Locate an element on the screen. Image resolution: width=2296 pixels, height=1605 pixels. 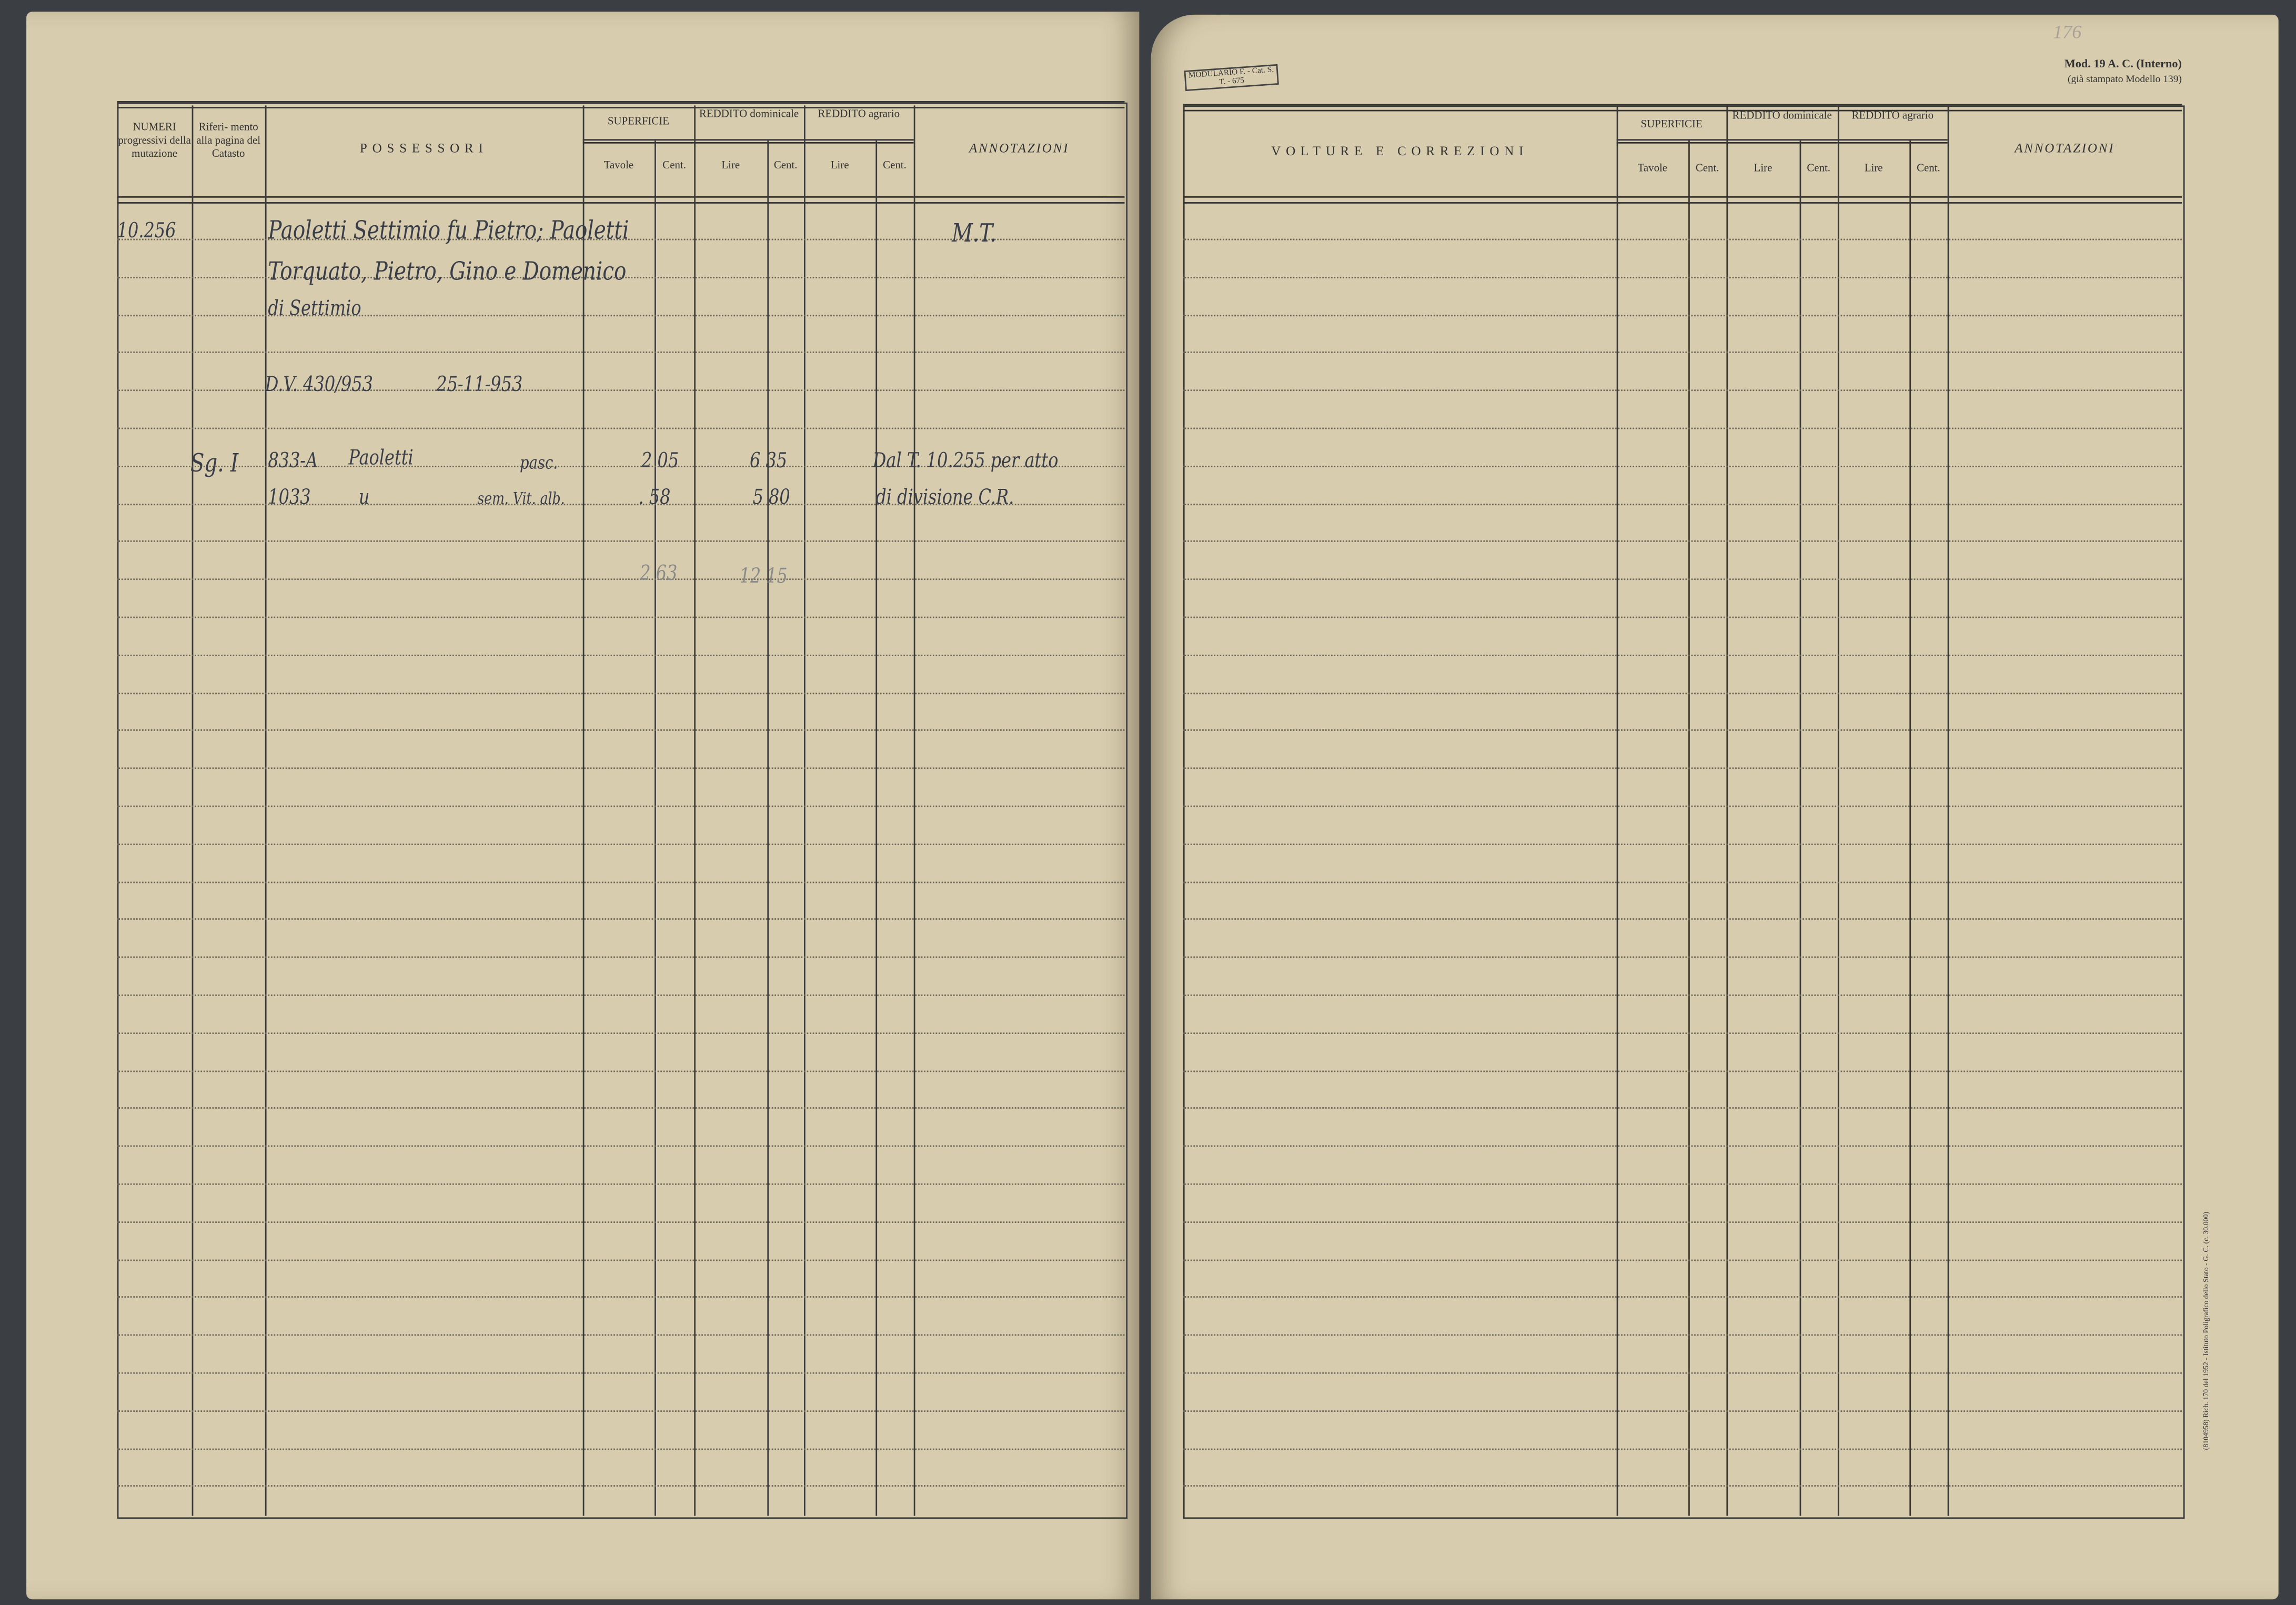
annotation-line-1: Dal T. 10.255 per atto is located at coordinates (965, 461).